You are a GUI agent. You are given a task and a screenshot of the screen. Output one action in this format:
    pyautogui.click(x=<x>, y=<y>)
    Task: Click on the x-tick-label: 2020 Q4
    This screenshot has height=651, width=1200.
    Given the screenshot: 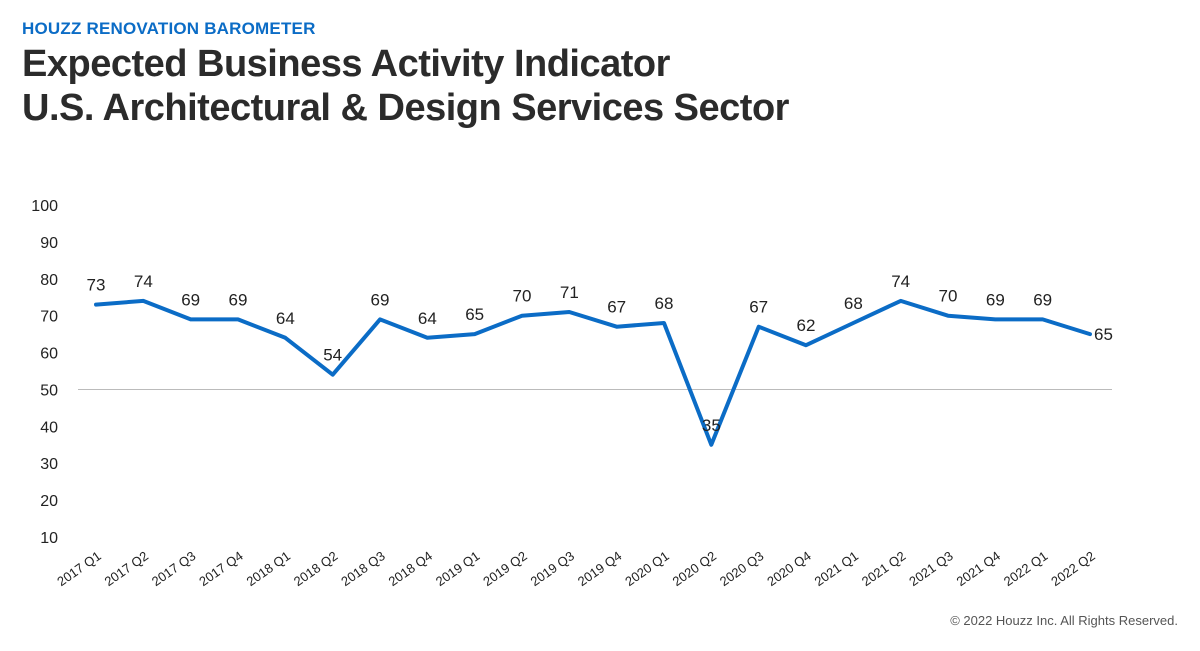 What is the action you would take?
    pyautogui.click(x=788, y=568)
    